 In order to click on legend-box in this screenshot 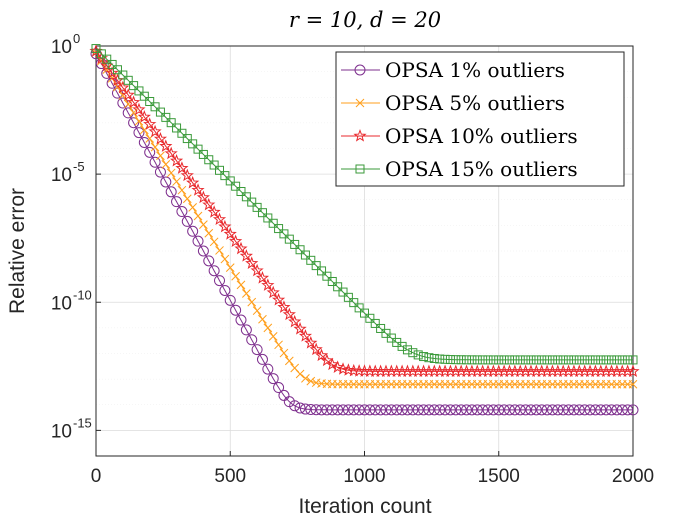, I will do `click(480, 119)`.